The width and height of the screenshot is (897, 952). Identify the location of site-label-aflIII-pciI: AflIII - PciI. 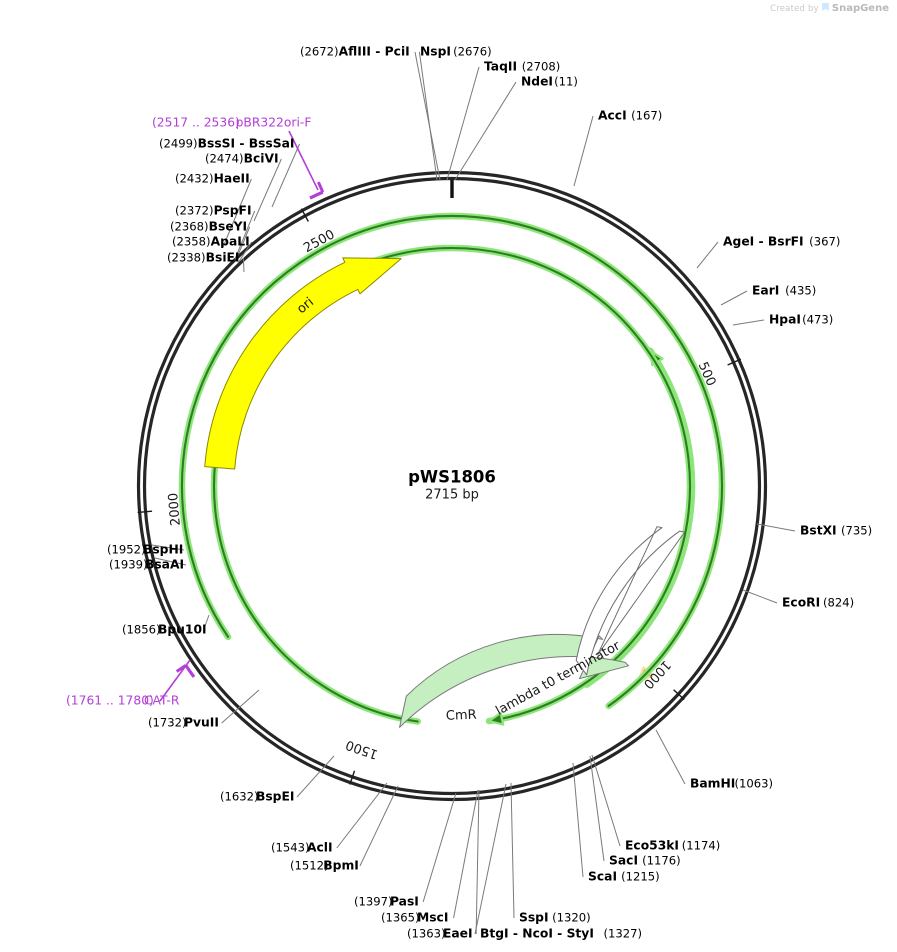
(374, 52).